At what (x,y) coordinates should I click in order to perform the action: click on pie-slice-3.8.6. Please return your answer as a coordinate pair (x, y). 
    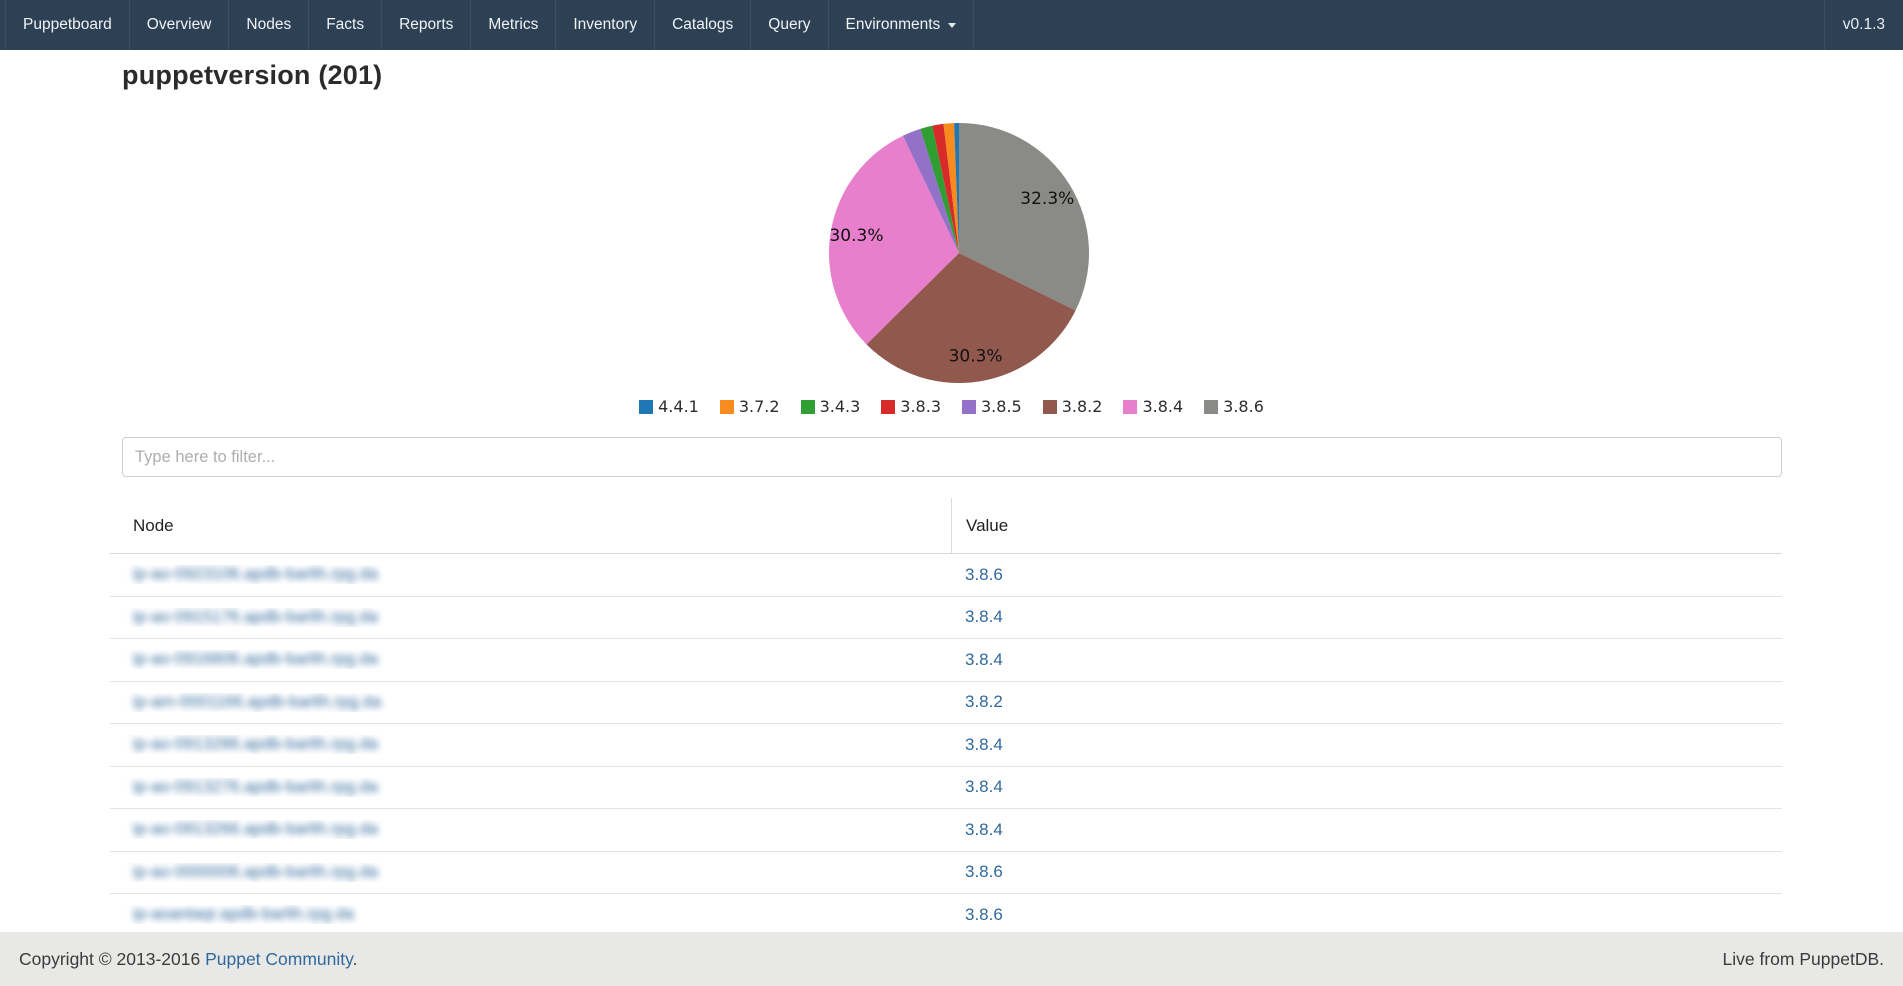
    Looking at the image, I should click on (1024, 217).